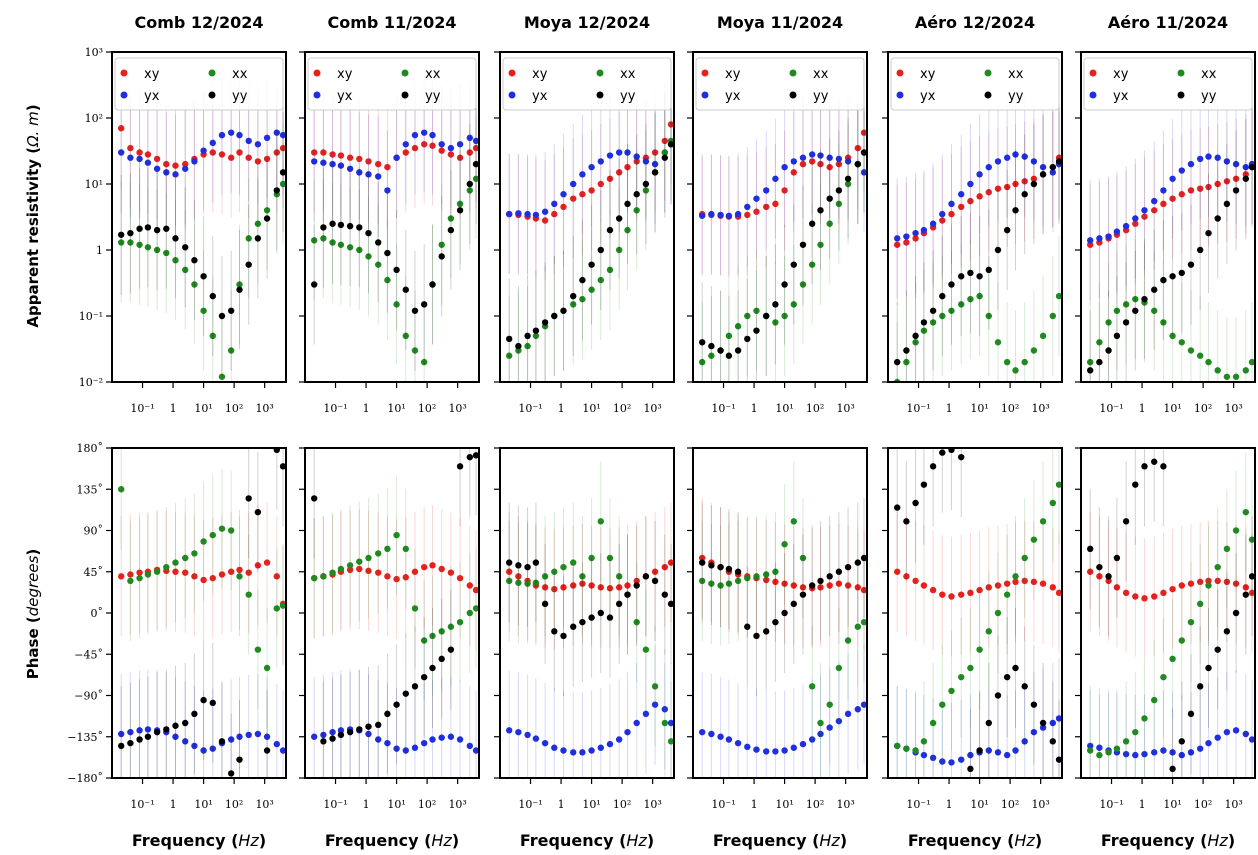 The image size is (1258, 855). What do you see at coordinates (392, 84) in the screenshot?
I see `legend-box` at bounding box center [392, 84].